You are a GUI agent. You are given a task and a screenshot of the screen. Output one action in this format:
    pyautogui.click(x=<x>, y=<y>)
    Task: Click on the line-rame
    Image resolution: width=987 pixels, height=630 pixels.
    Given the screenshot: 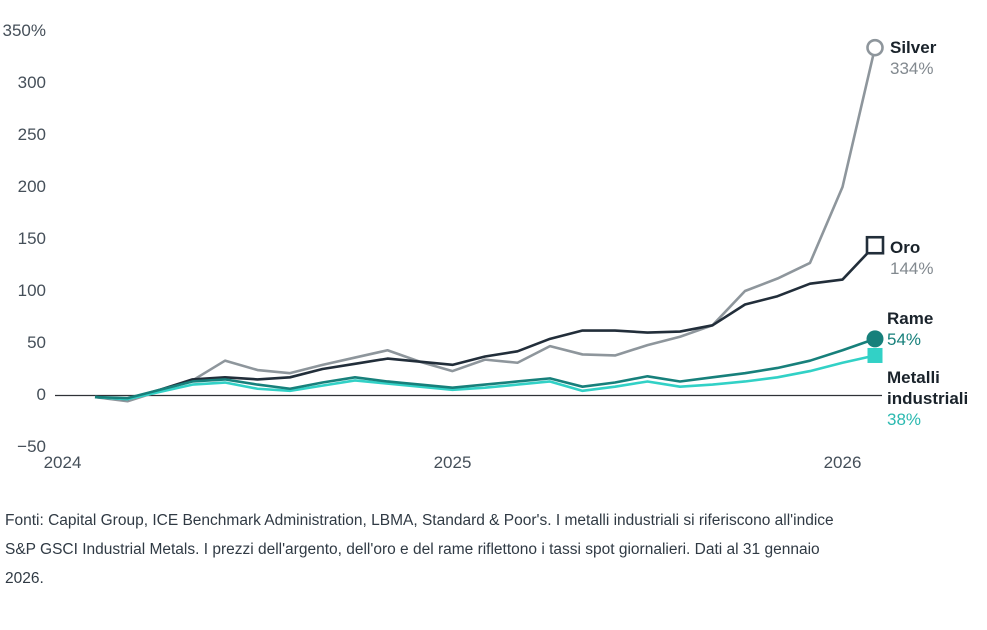 What is the action you would take?
    pyautogui.click(x=485, y=368)
    